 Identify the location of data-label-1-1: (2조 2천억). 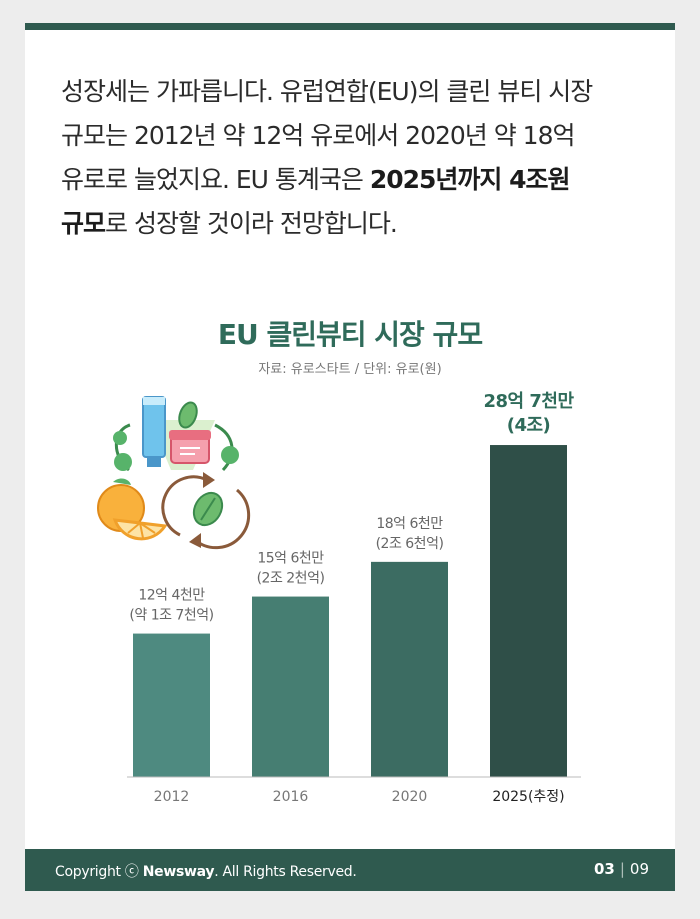
(291, 579).